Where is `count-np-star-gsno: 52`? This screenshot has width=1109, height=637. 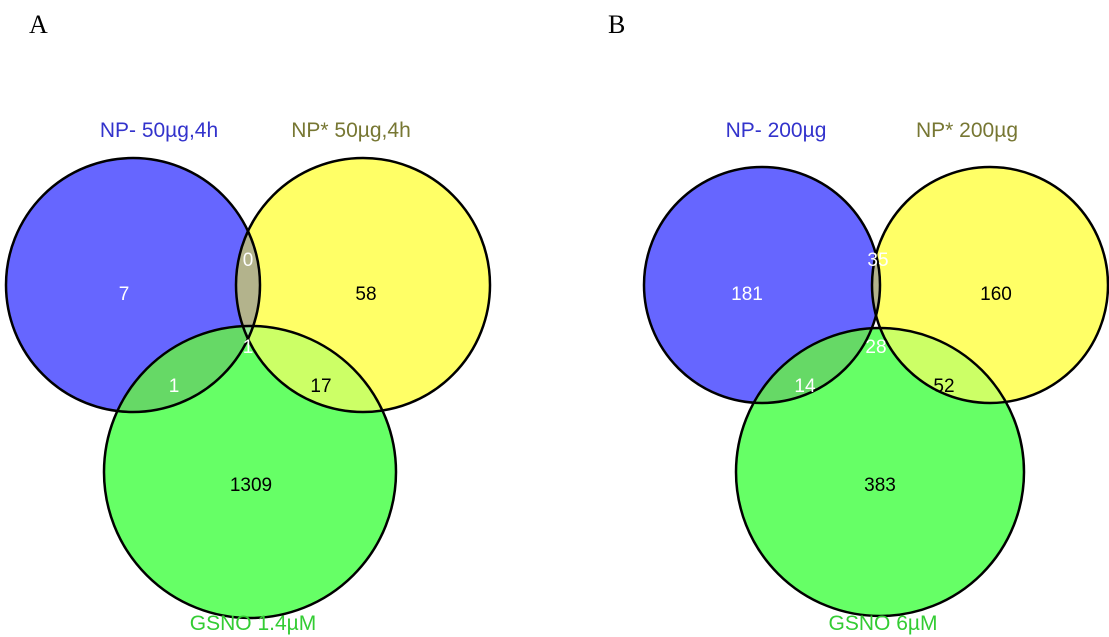 count-np-star-gsno: 52 is located at coordinates (943, 386).